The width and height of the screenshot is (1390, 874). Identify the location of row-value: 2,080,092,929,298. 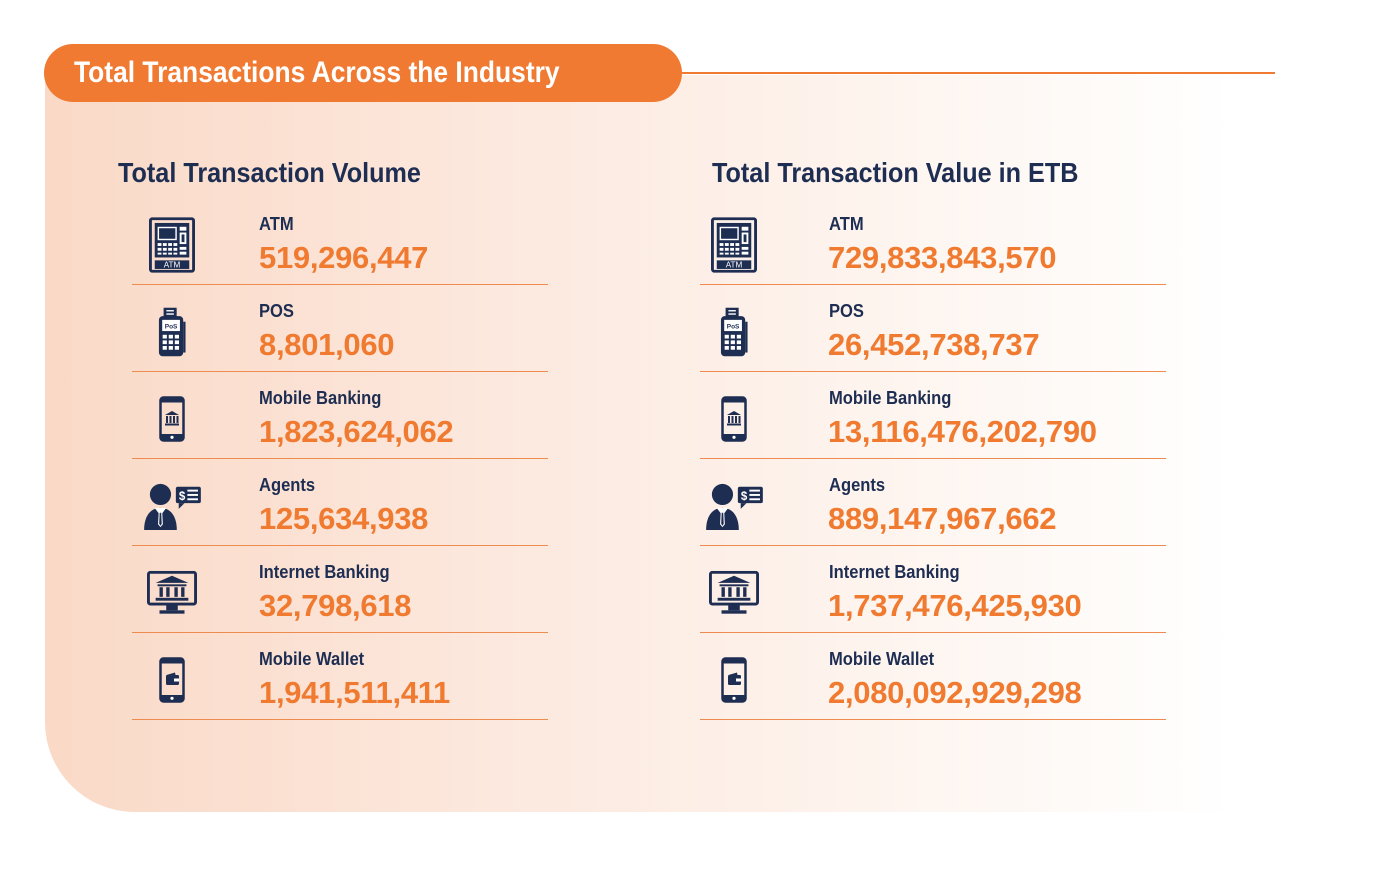
(955, 692).